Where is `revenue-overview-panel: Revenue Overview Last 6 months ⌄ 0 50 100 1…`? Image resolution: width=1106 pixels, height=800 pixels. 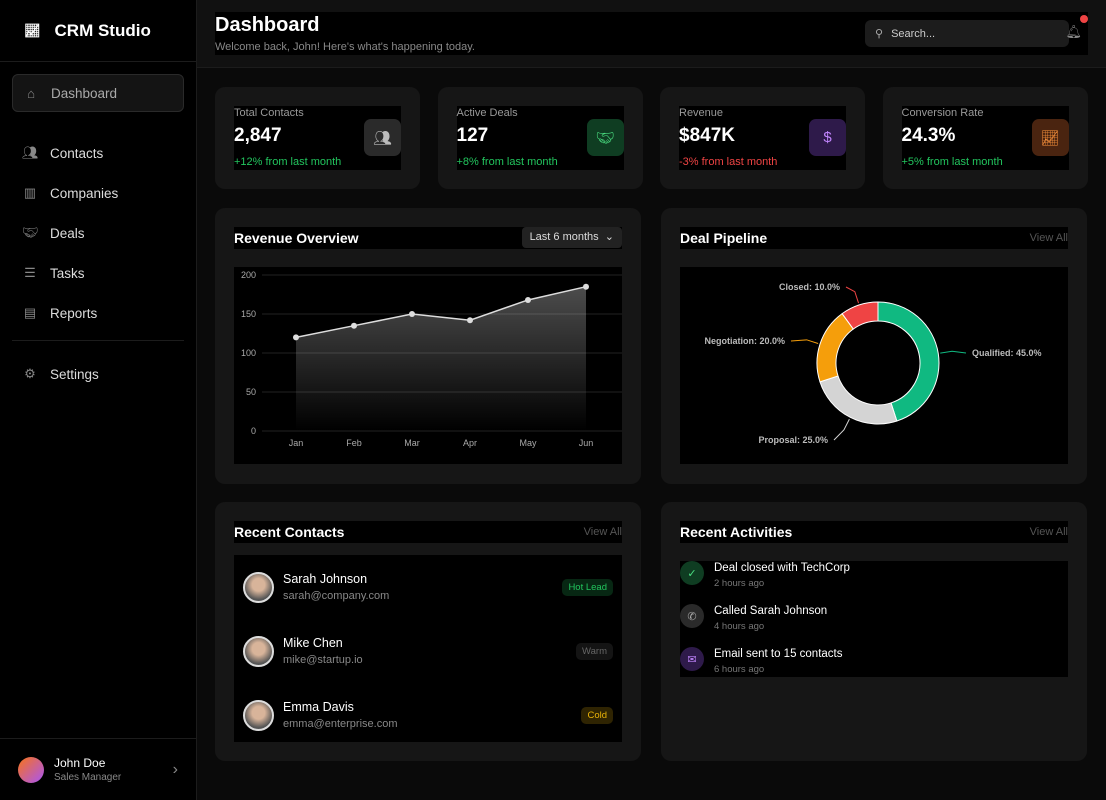
revenue-overview-panel: Revenue Overview Last 6 months ⌄ 0 50 100 1… is located at coordinates (428, 346).